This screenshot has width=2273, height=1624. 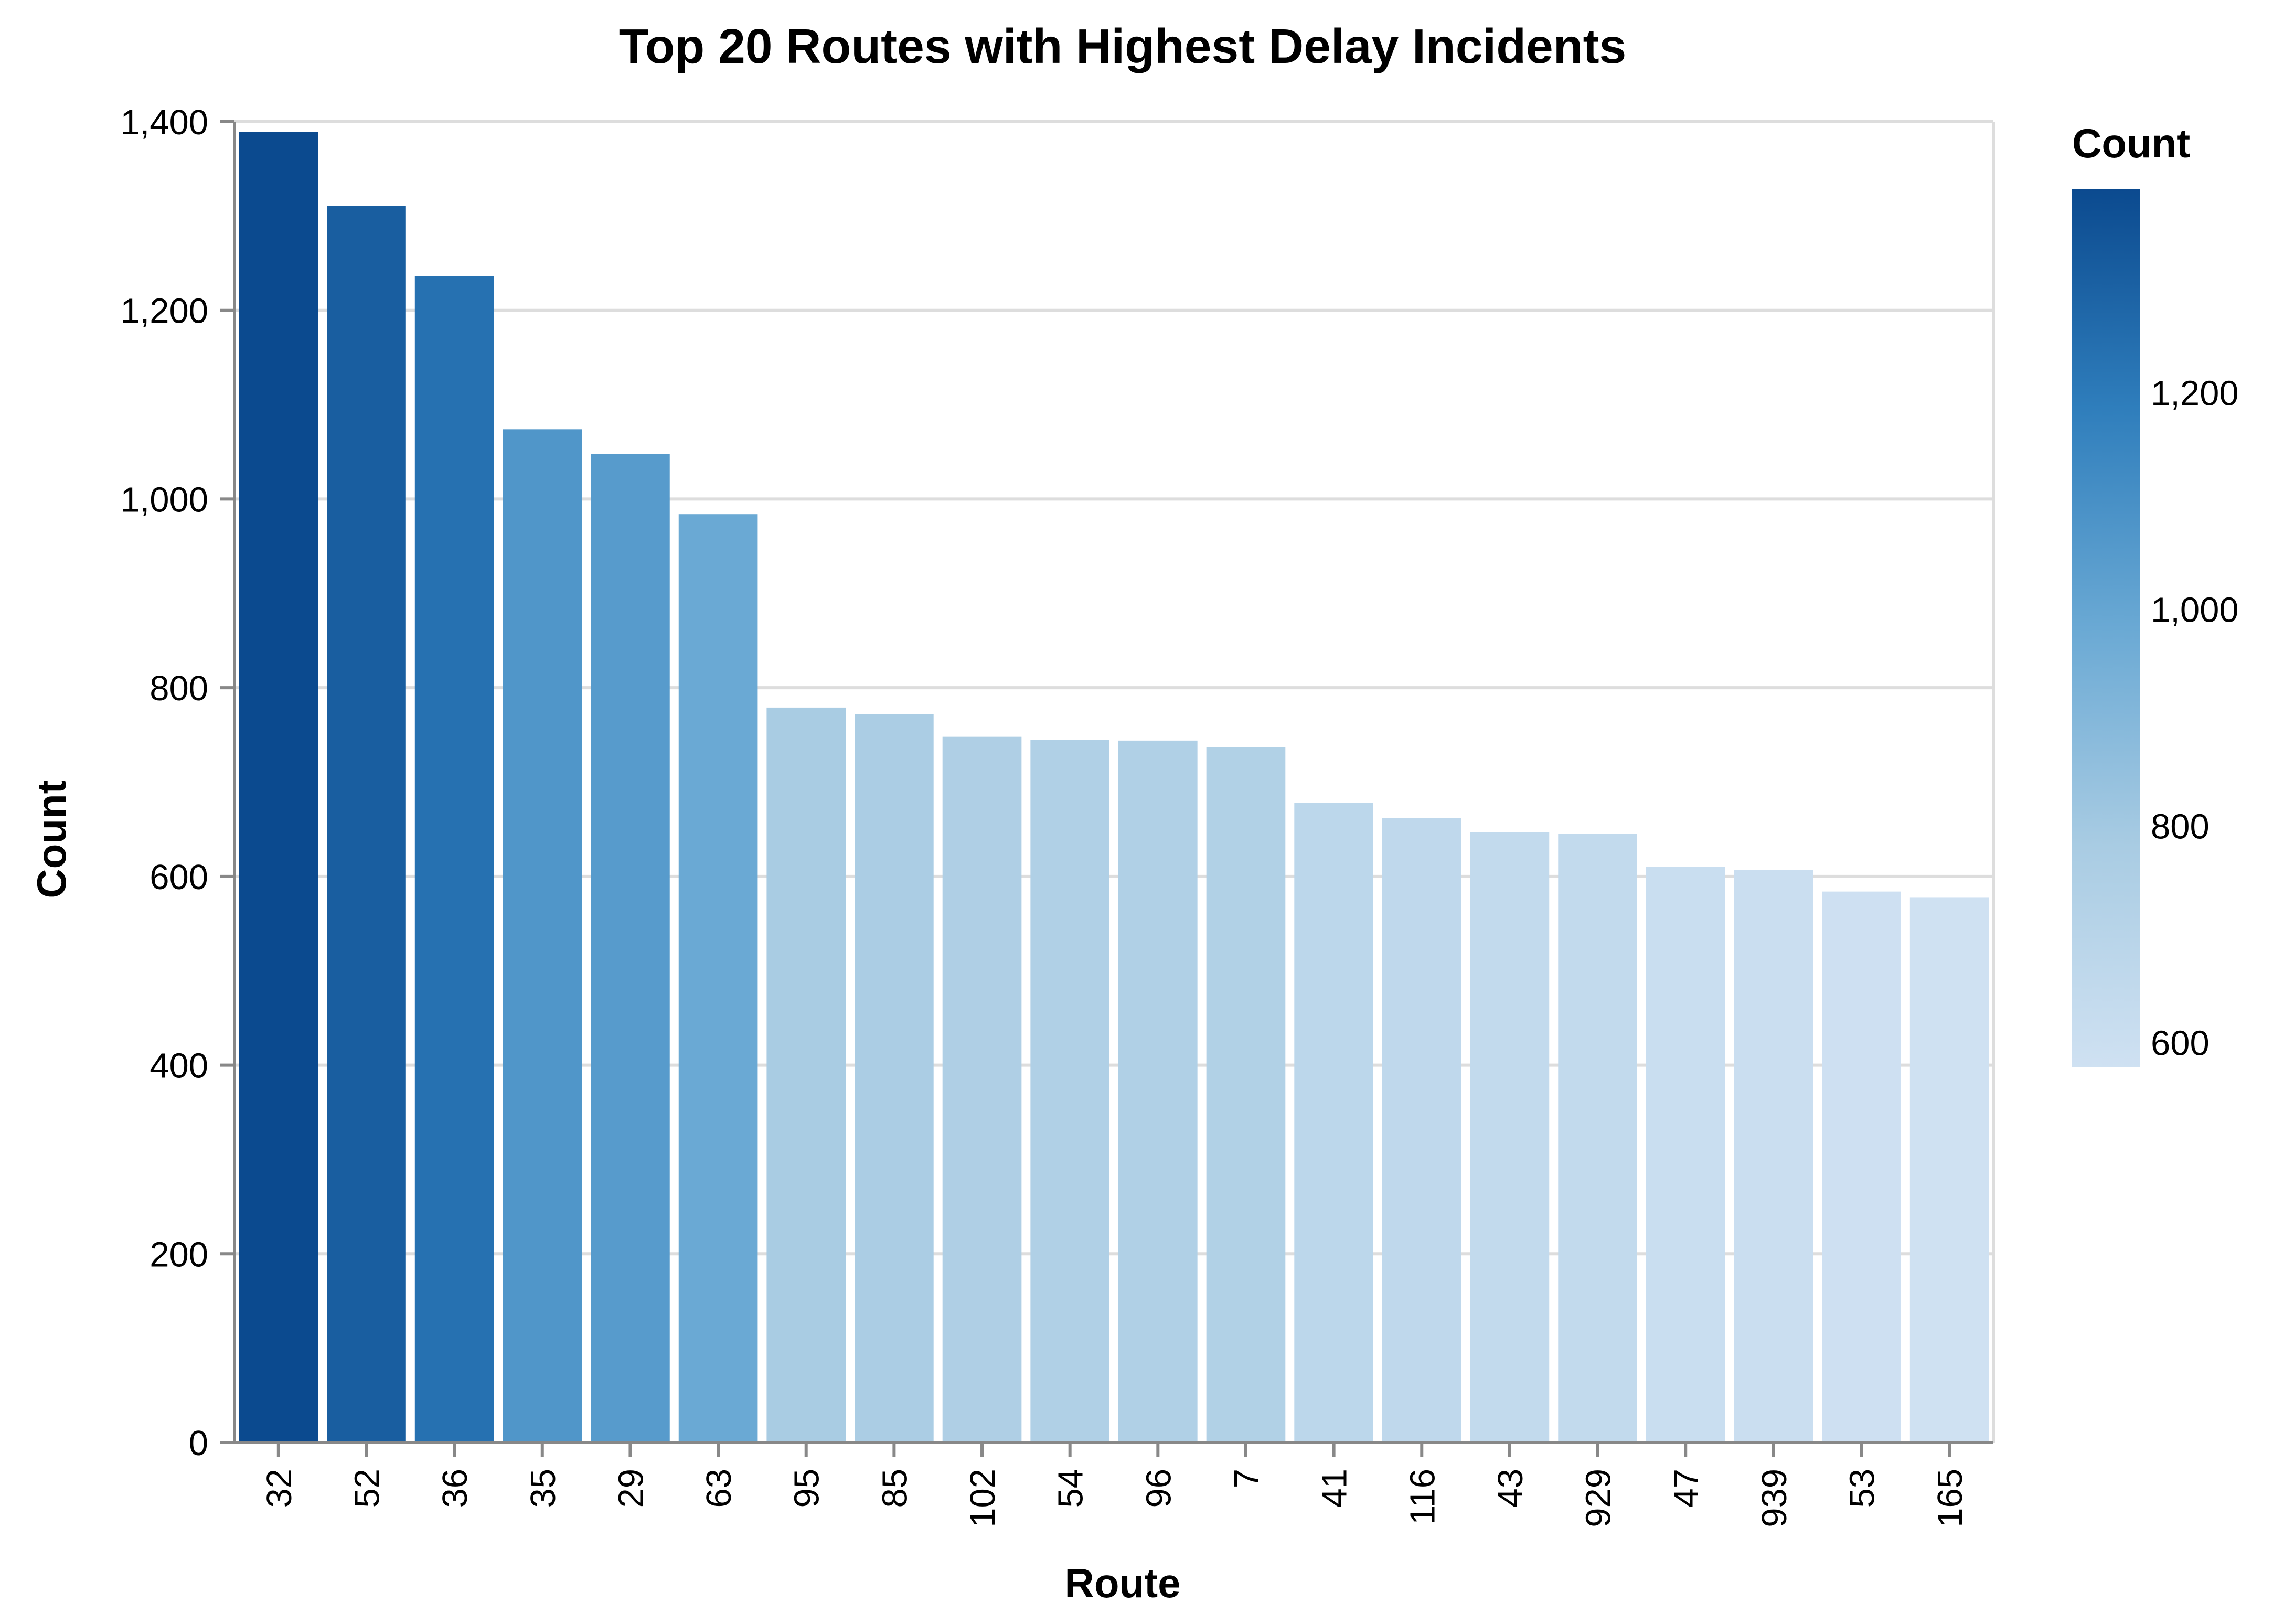 I want to click on legend-tick-label: 1,000, so click(x=2195, y=609).